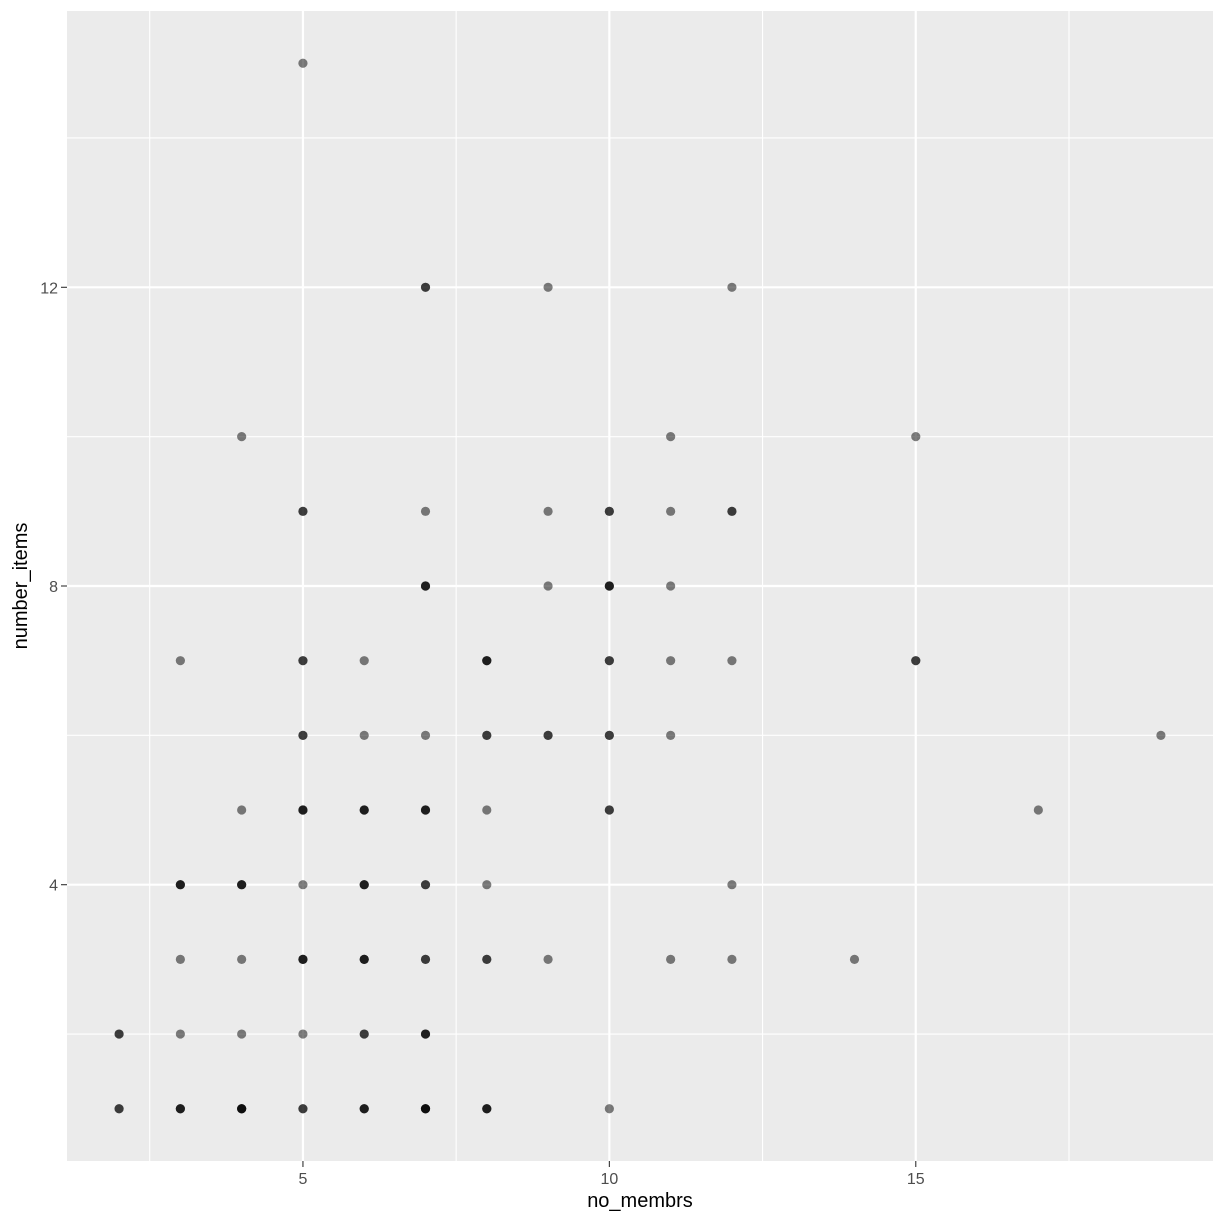 This screenshot has height=1224, width=1224. I want to click on y-axis: 4 8 12, so click(53, 587).